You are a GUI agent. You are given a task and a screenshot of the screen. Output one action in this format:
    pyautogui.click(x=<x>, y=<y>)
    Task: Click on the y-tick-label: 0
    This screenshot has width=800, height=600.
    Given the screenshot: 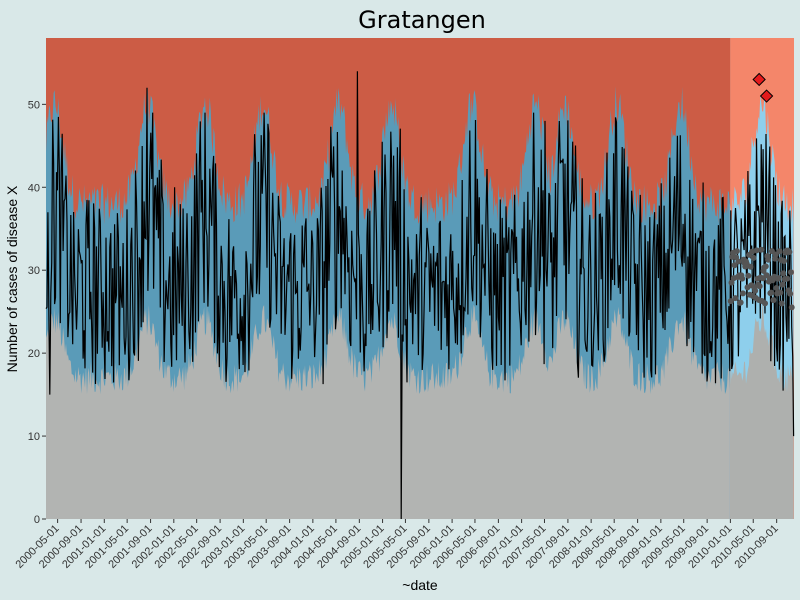 What is the action you would take?
    pyautogui.click(x=37, y=520)
    